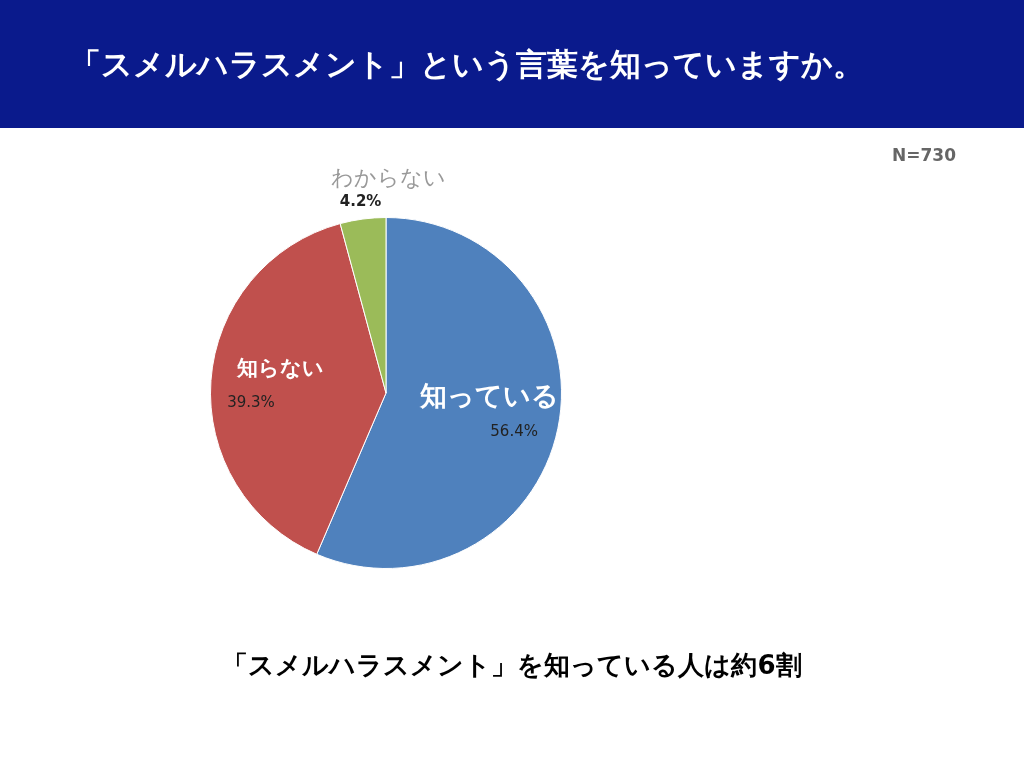 This screenshot has height=768, width=1024. Describe the element at coordinates (488, 396) in the screenshot. I see `slice-label: 知っている` at that location.